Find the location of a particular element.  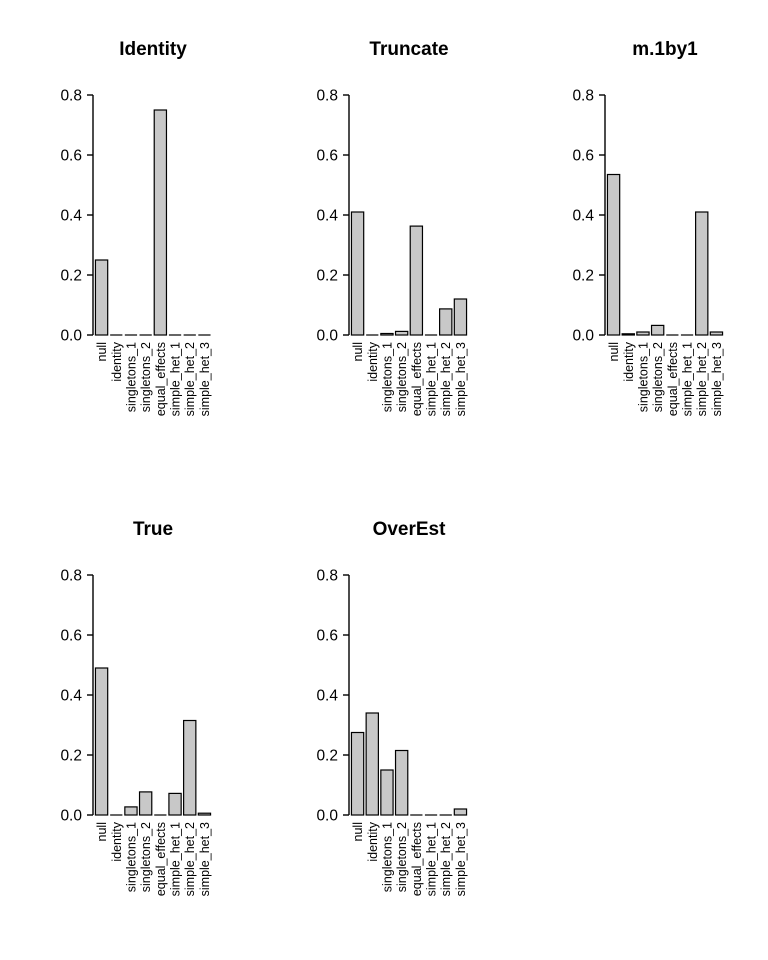

chart-title-truncate: Truncate is located at coordinates (408, 49).